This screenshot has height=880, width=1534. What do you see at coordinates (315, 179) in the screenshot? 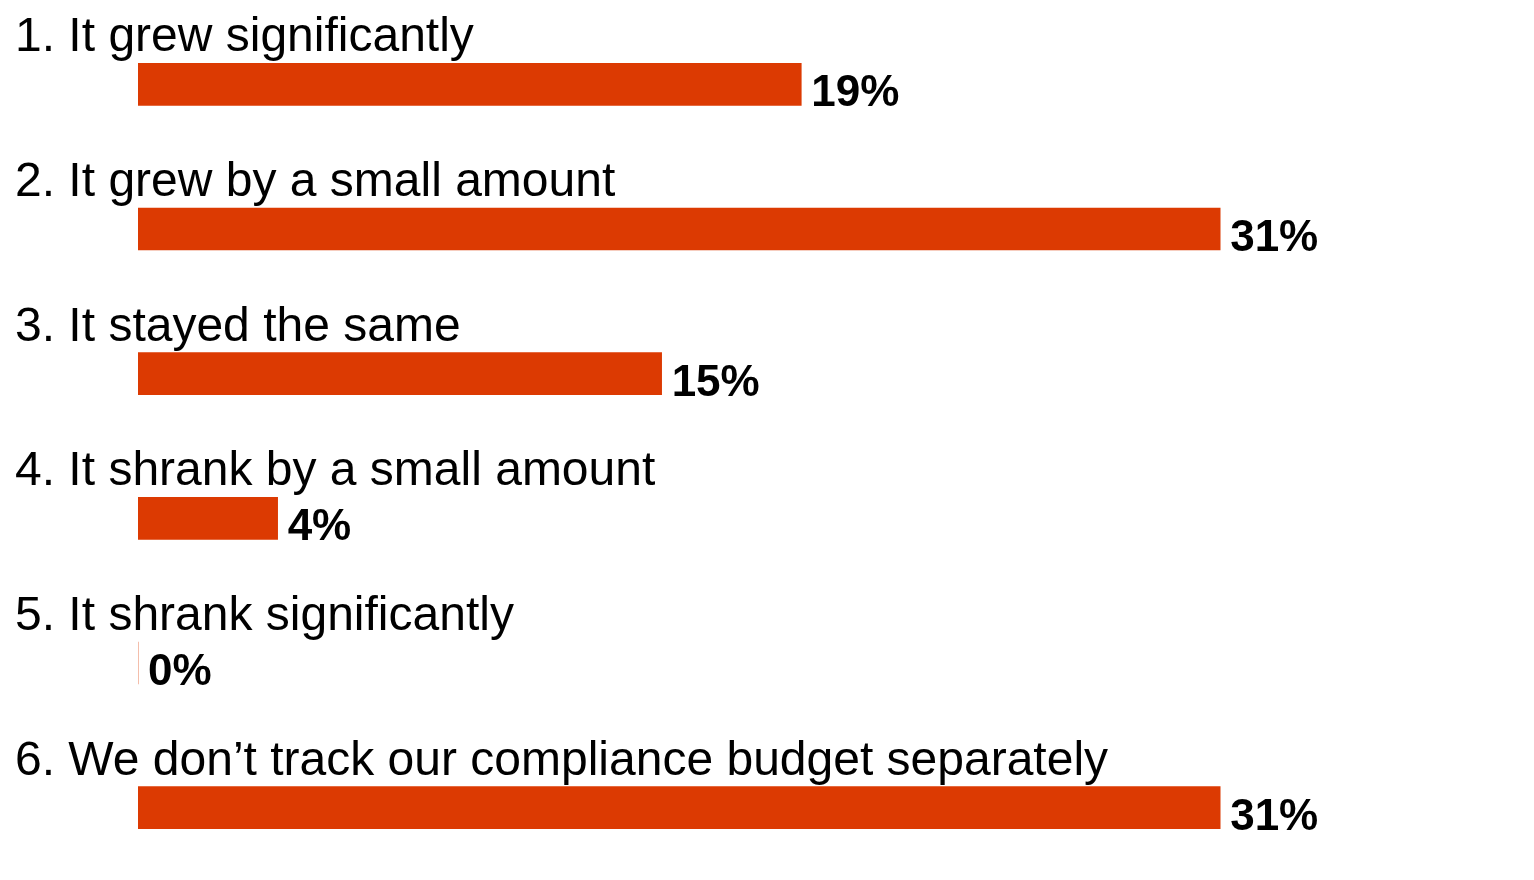
I see `y-tick-label: 2. It grew by a small amount` at bounding box center [315, 179].